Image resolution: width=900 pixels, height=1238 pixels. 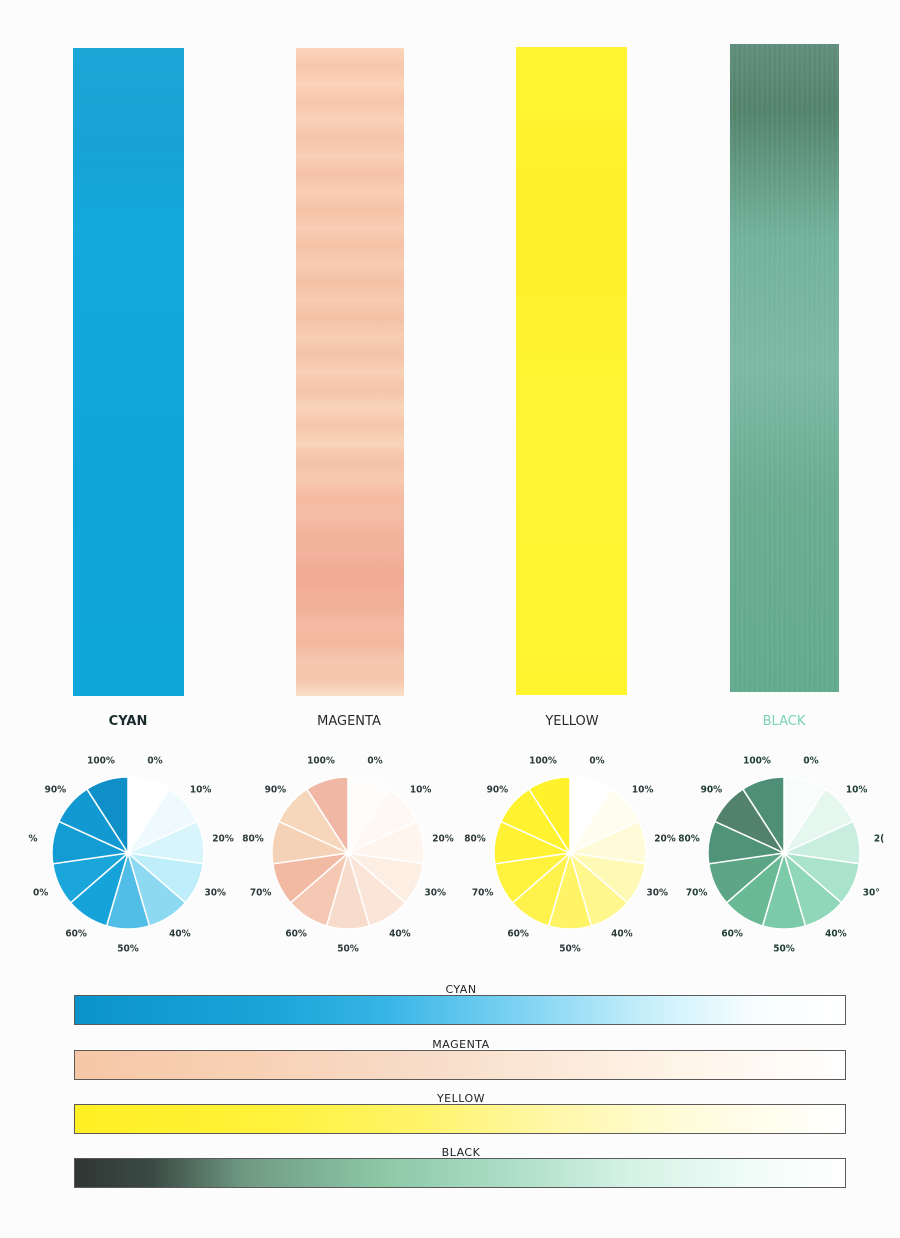 What do you see at coordinates (461, 1098) in the screenshot?
I see `yellow-gradient-label: YELLOW` at bounding box center [461, 1098].